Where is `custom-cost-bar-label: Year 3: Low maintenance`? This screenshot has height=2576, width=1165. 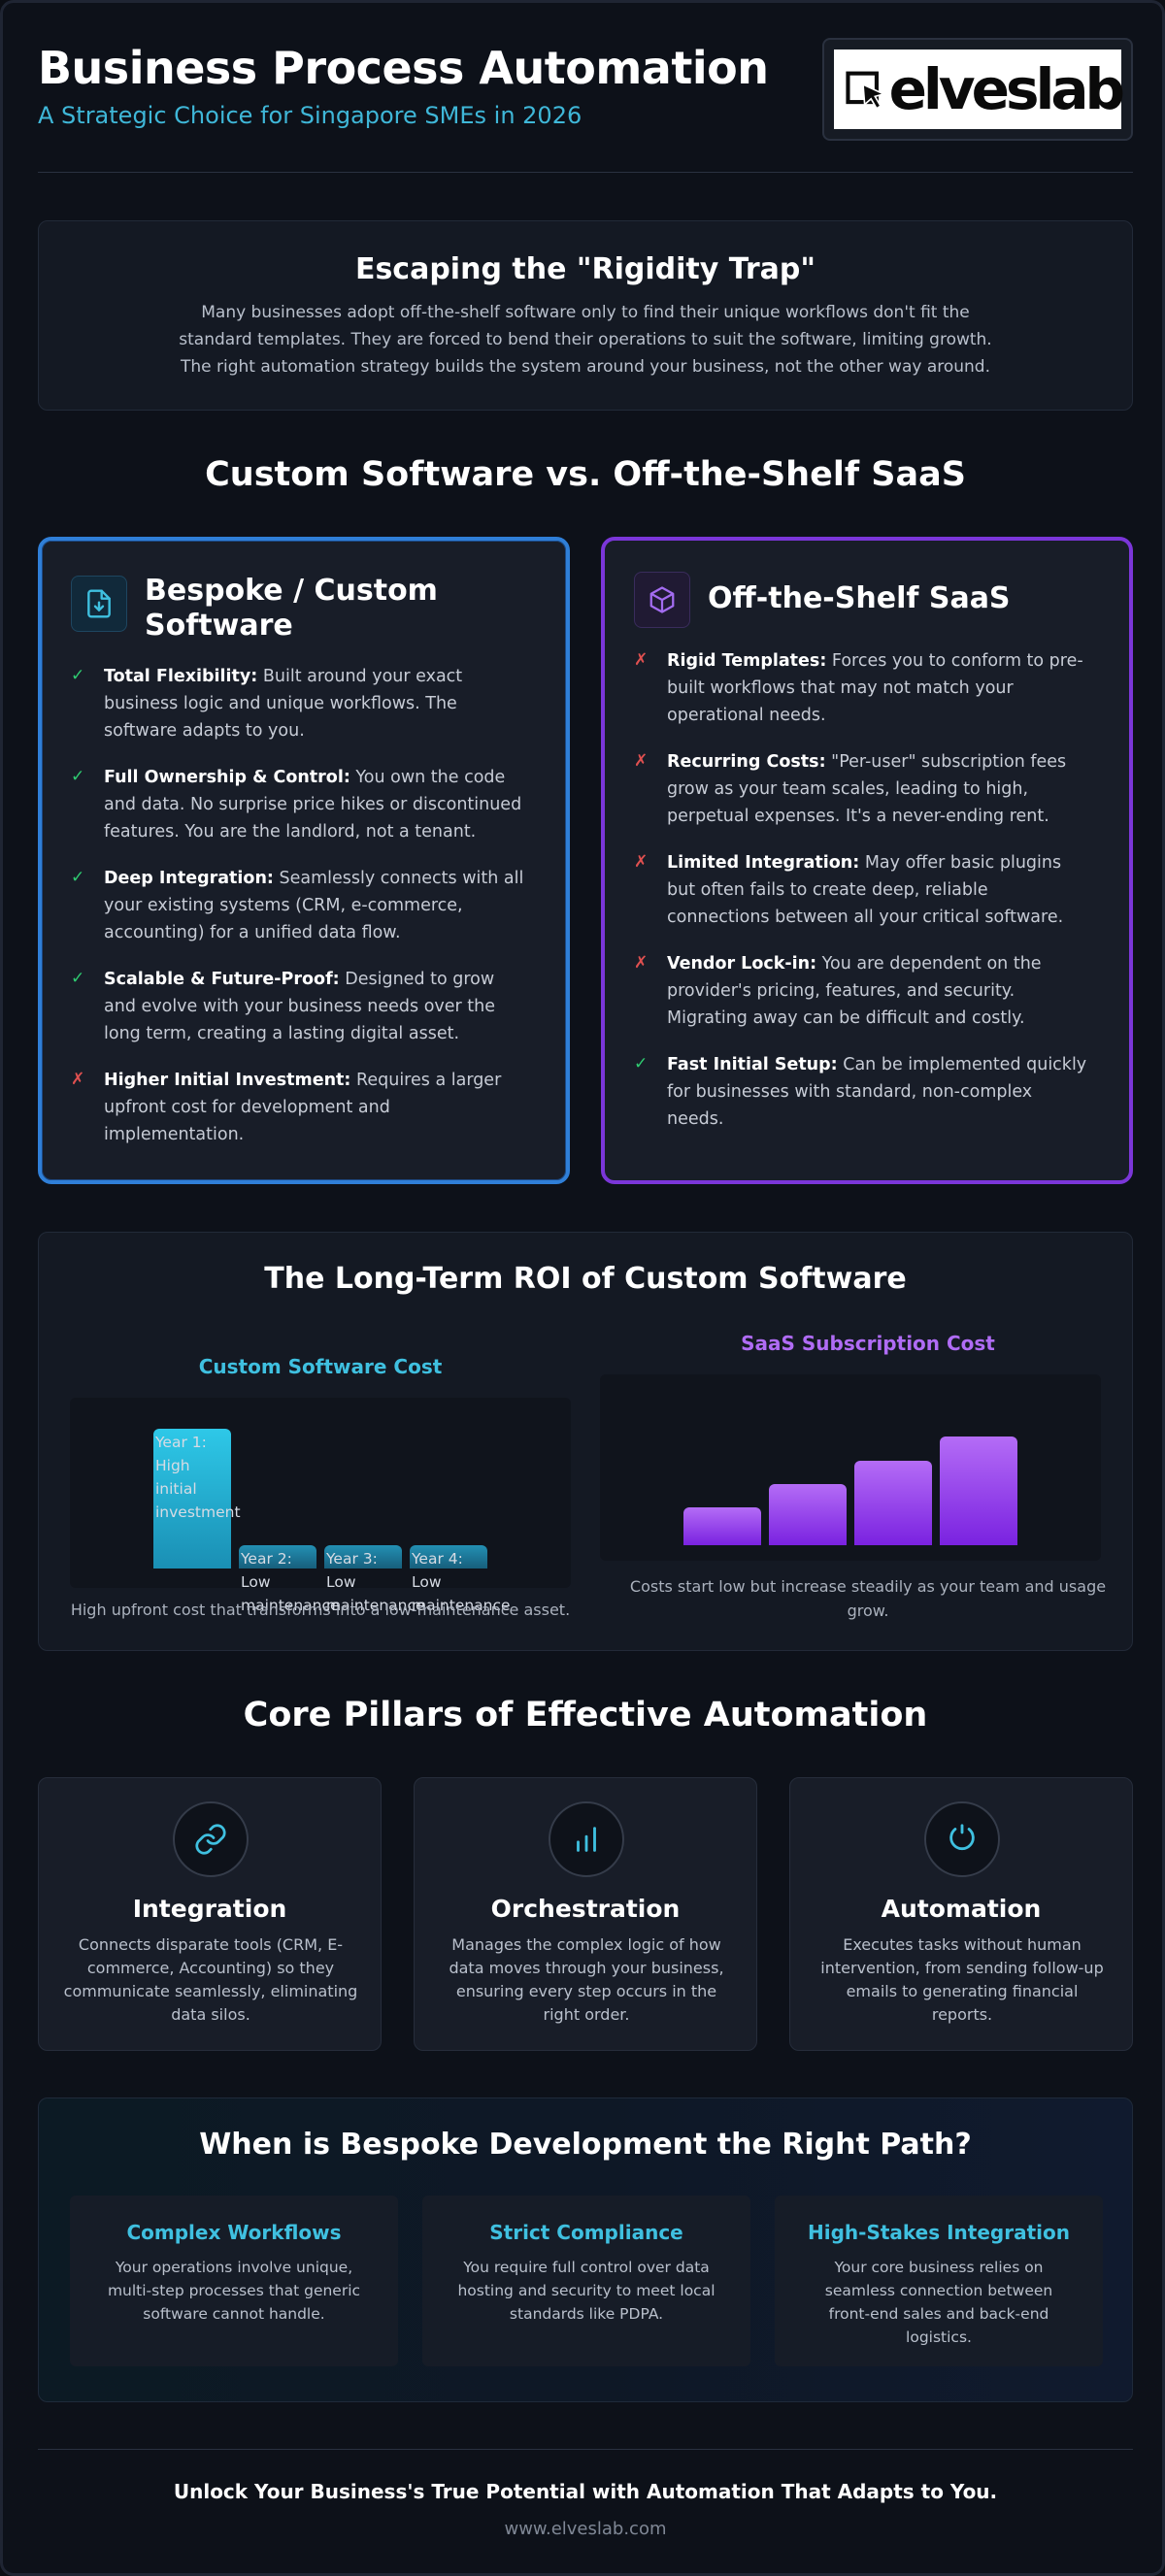 custom-cost-bar-label: Year 3: Low maintenance is located at coordinates (375, 1582).